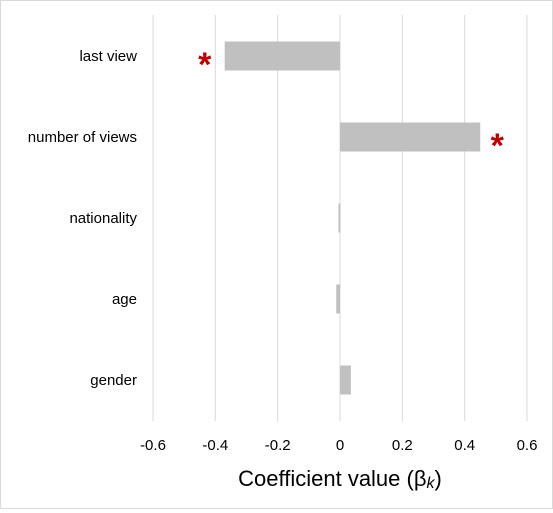 The width and height of the screenshot is (553, 513). Describe the element at coordinates (278, 445) in the screenshot. I see `x-tick-label: -0.2` at that location.